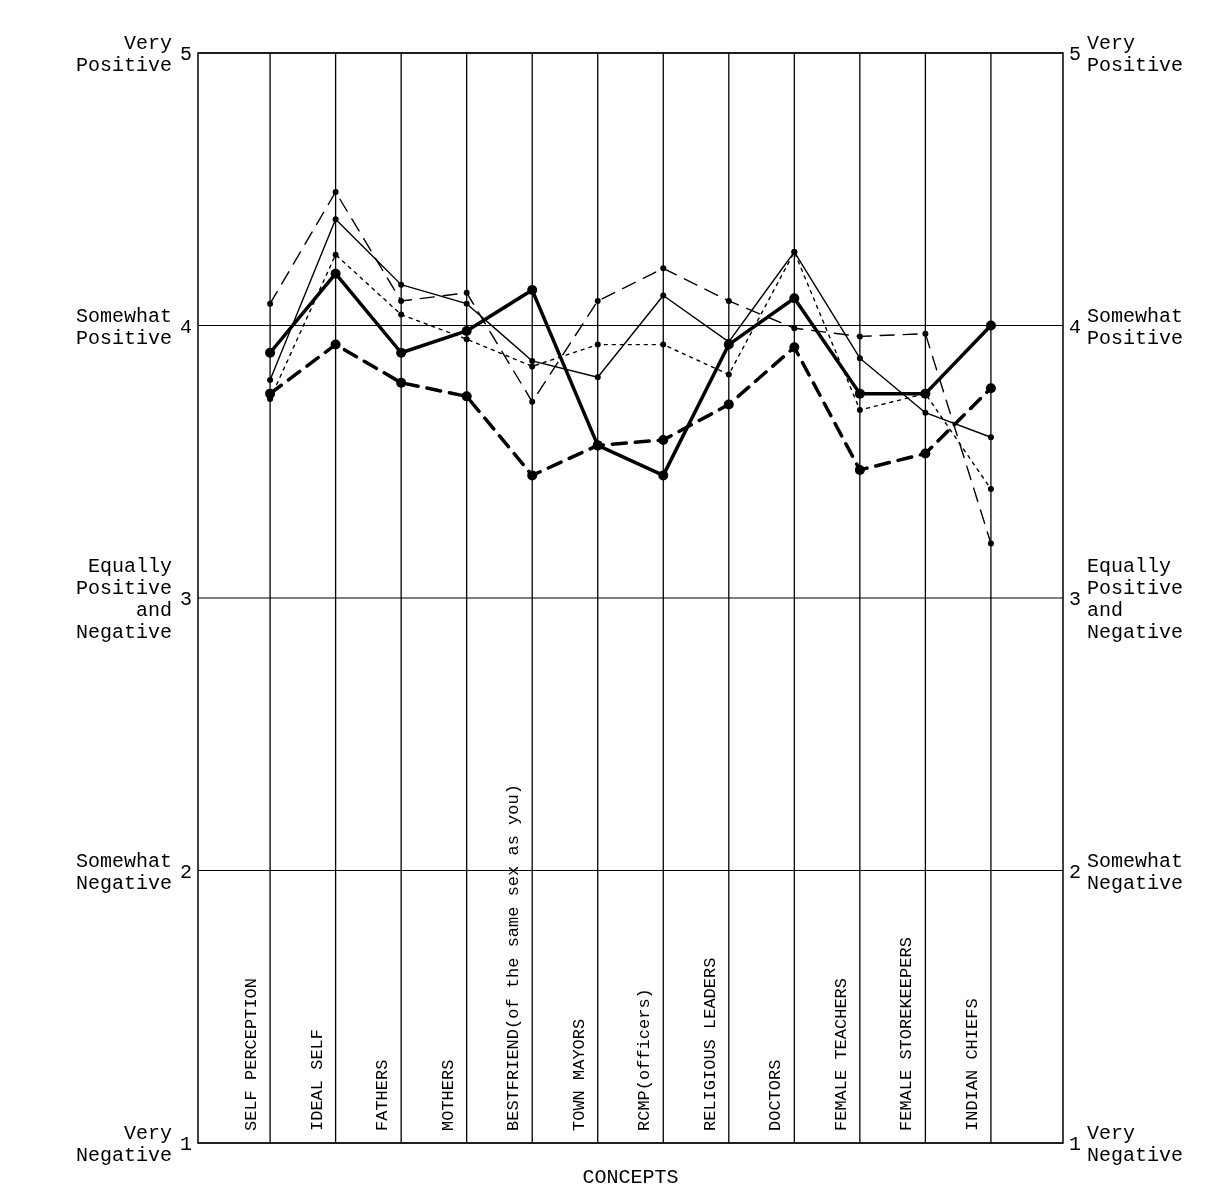 The height and width of the screenshot is (1187, 1222). Describe the element at coordinates (185, 1144) in the screenshot. I see `y-tick-label: 1` at that location.